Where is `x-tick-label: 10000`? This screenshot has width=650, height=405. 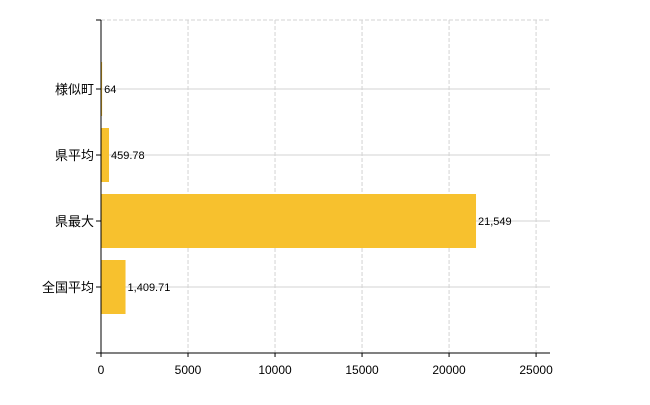 x-tick-label: 10000 is located at coordinates (275, 370).